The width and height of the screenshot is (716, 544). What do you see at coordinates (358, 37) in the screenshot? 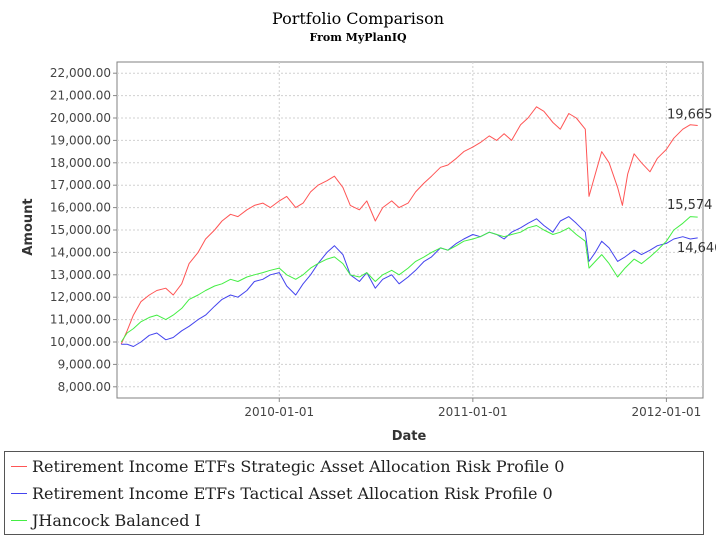
I see `chart-subtitle: From MyPlanIQ` at bounding box center [358, 37].